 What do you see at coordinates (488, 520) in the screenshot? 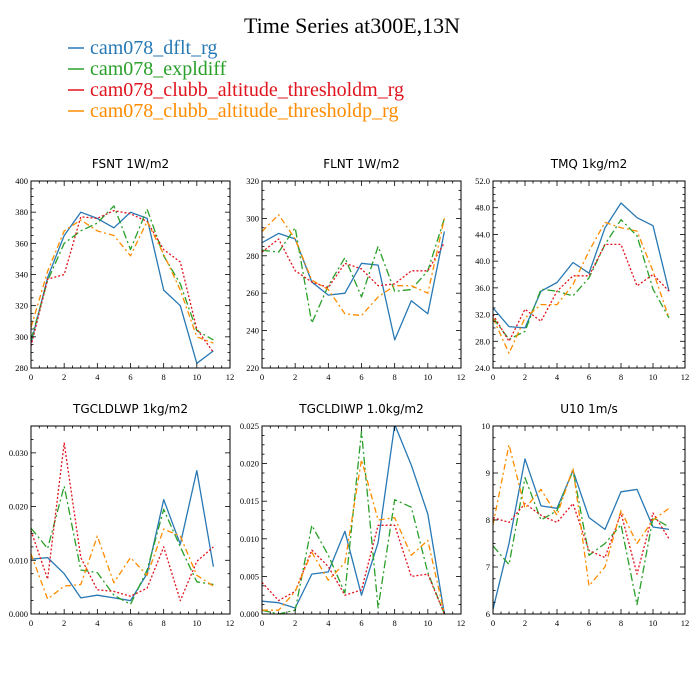
I see `y-tick-label: 8` at bounding box center [488, 520].